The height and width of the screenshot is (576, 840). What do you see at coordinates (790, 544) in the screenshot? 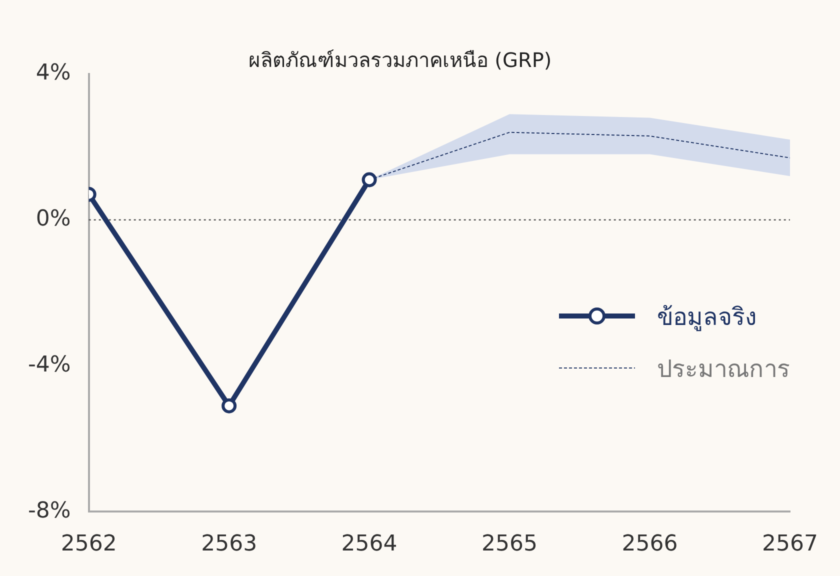
I see `x-tick-label: 2567` at bounding box center [790, 544].